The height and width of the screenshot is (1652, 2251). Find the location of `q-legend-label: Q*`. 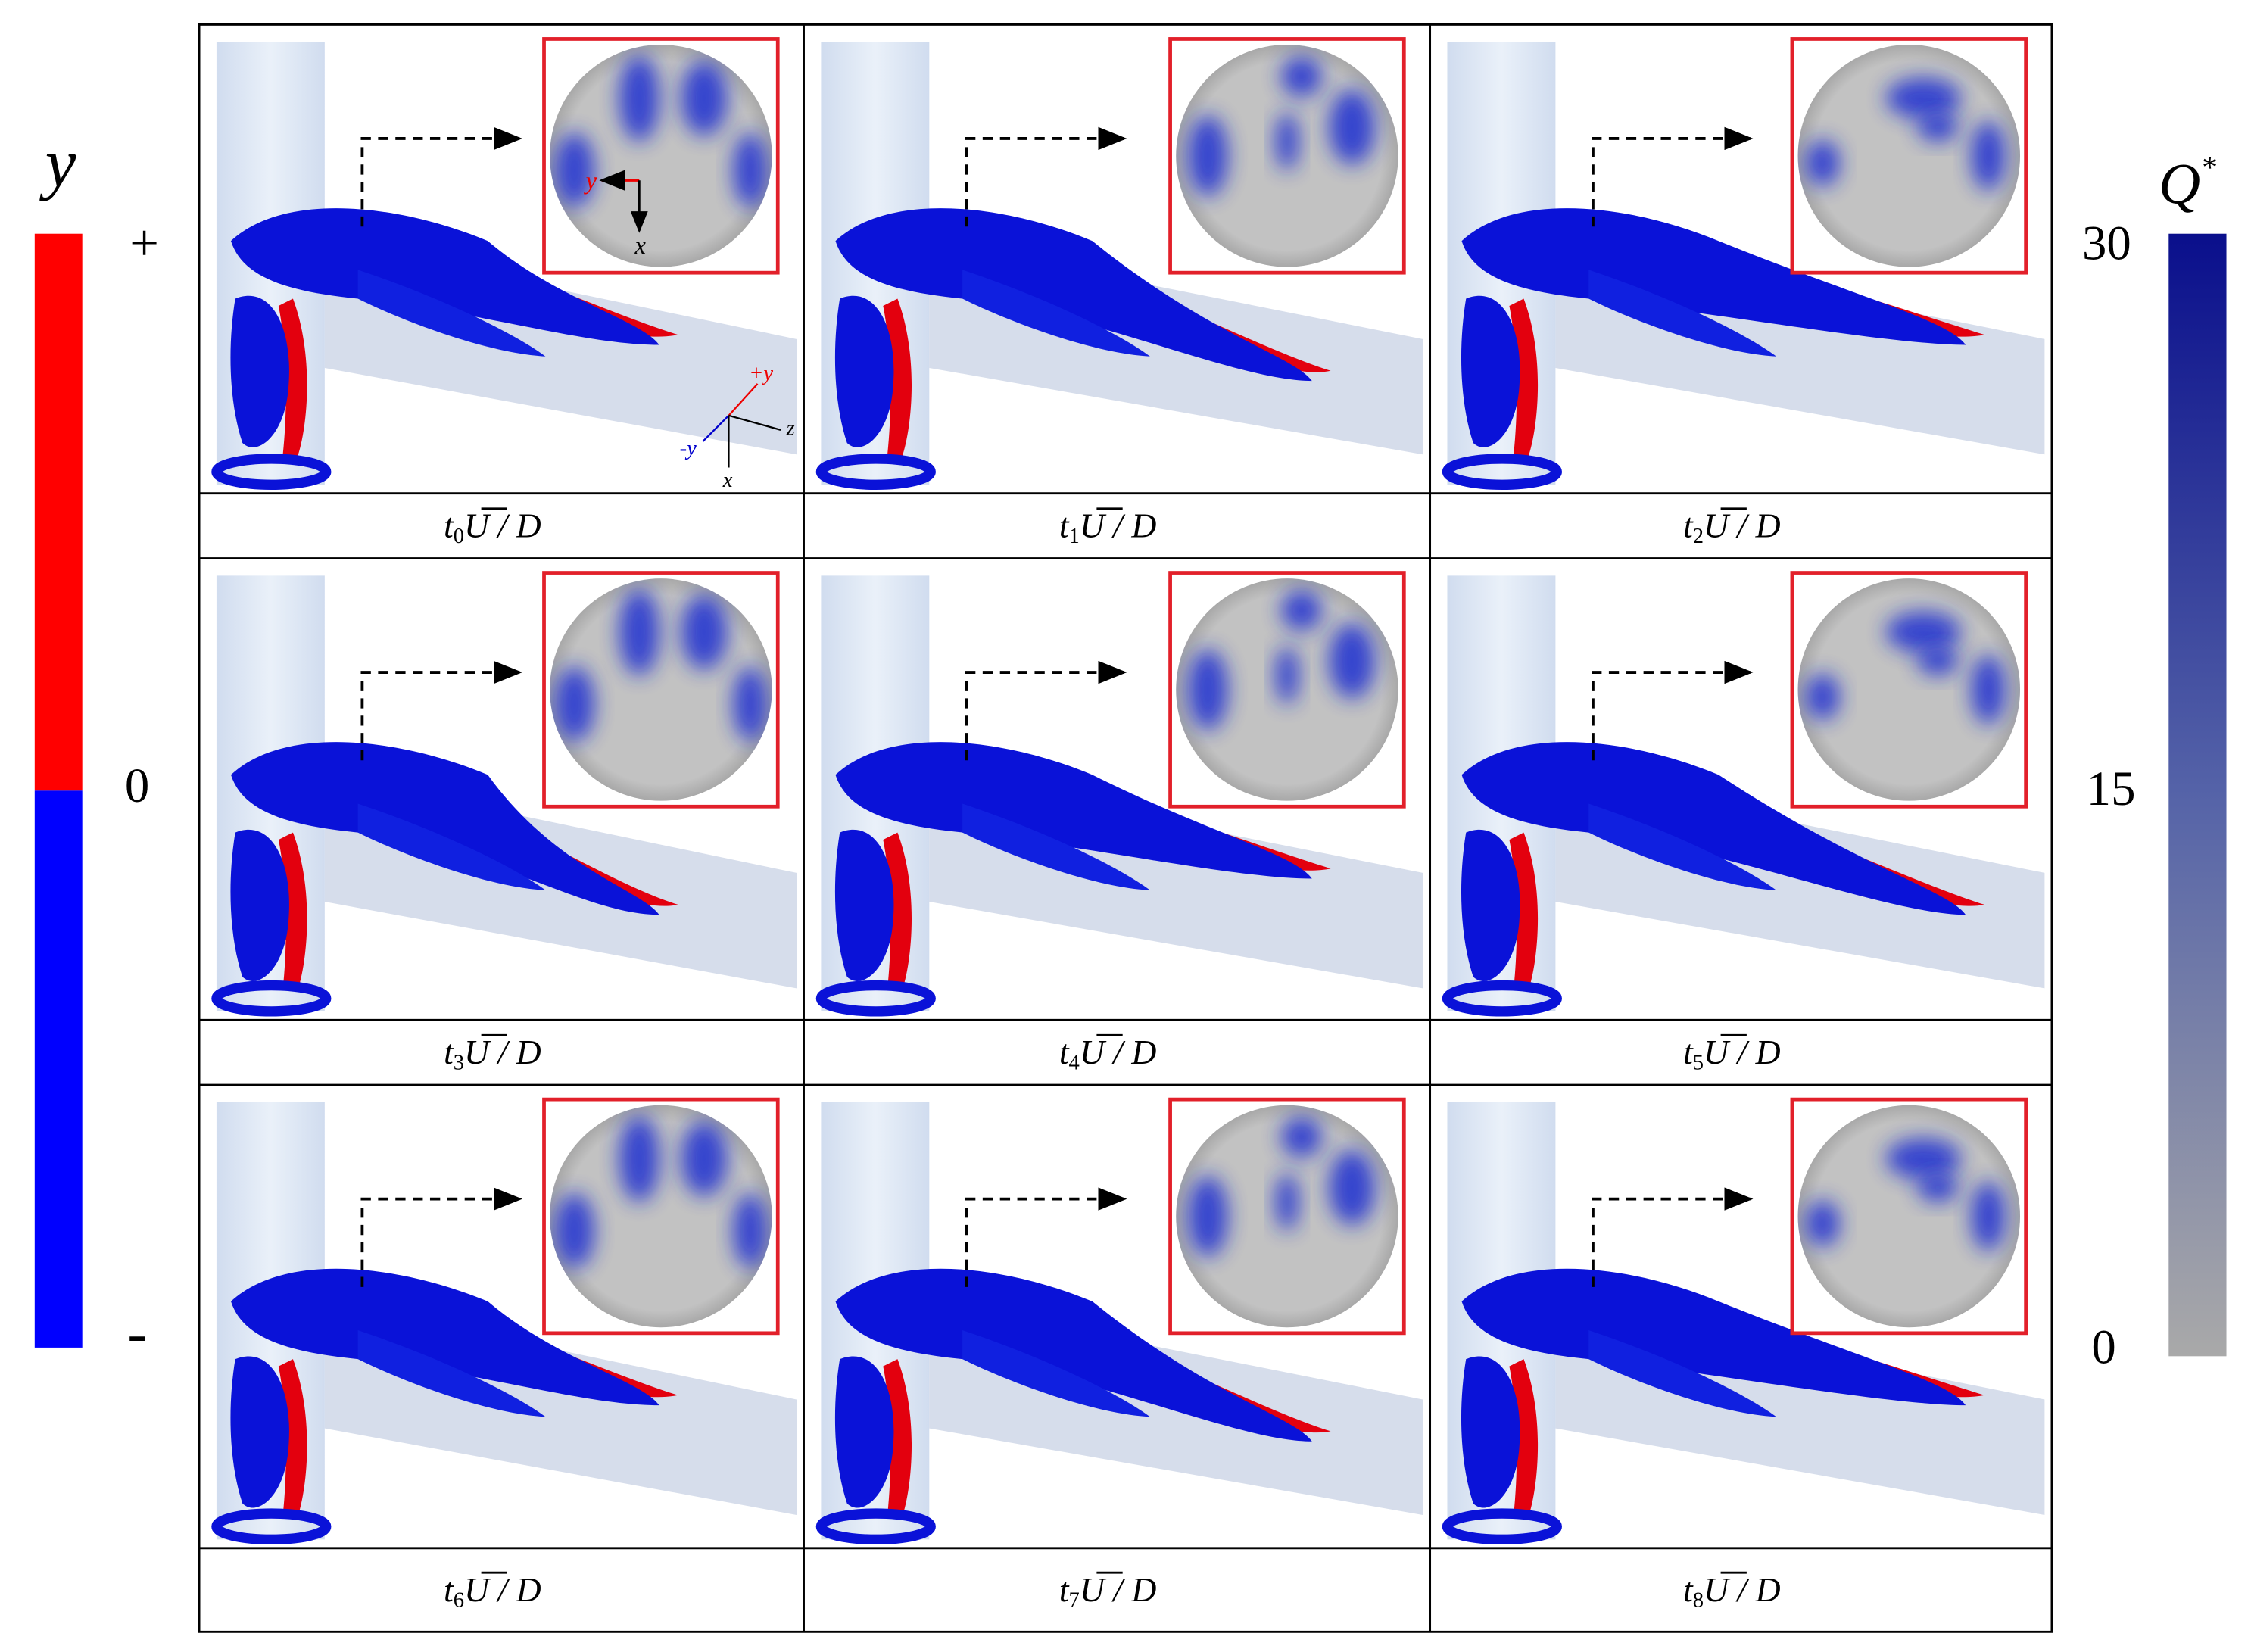

q-legend-label: Q* is located at coordinates (2187, 183).